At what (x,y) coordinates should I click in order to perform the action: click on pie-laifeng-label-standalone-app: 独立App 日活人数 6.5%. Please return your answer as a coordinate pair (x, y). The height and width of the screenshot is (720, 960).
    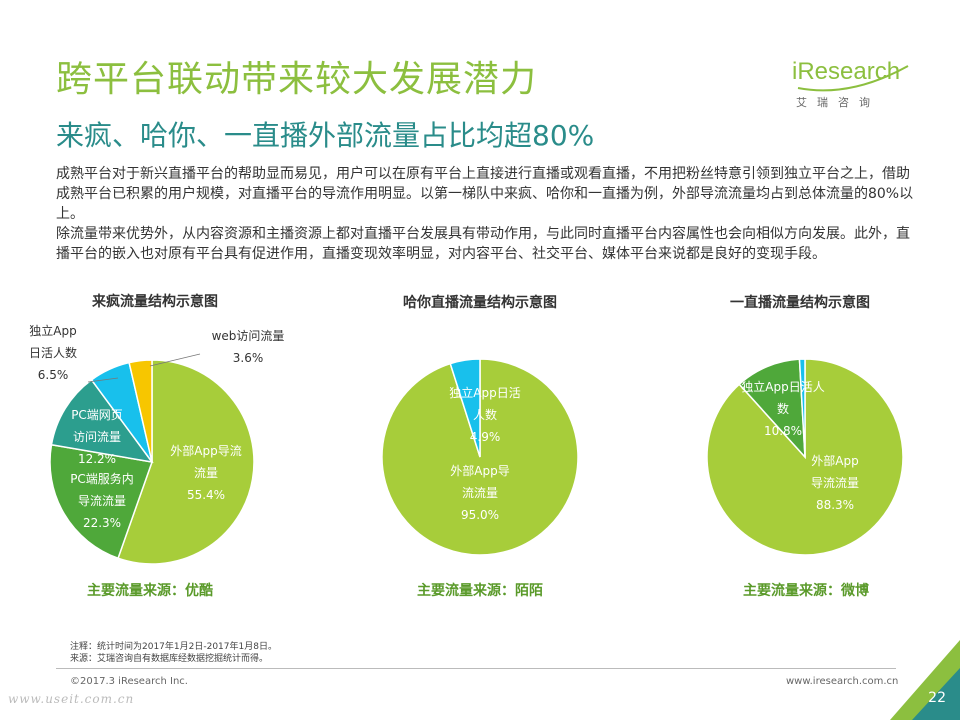
    Looking at the image, I should click on (53, 353).